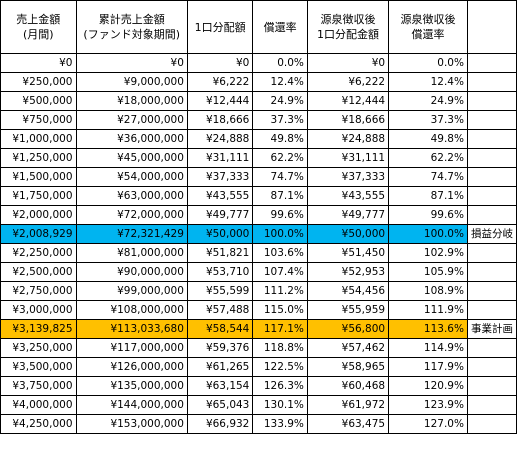  Describe the element at coordinates (220, 101) in the screenshot. I see `cell-dist: ¥12,444` at that location.